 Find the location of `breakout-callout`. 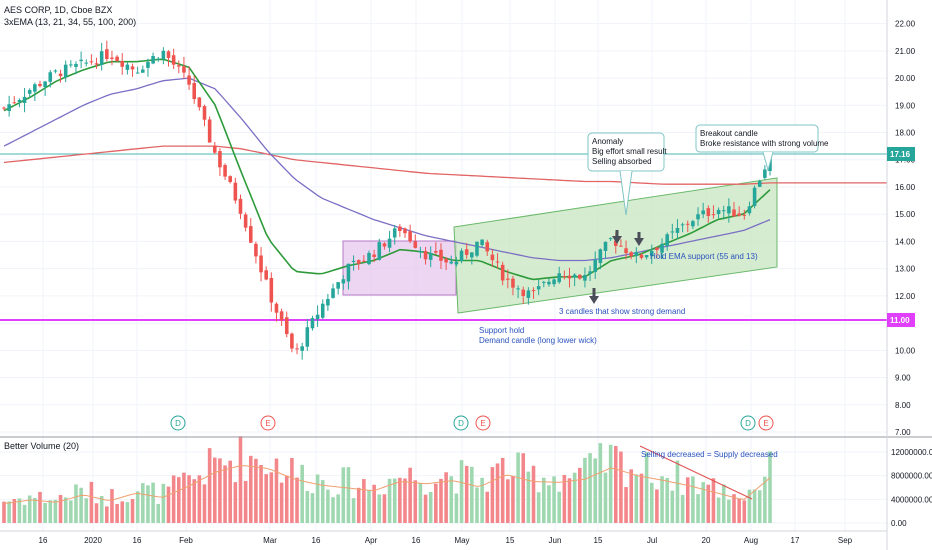

breakout-callout is located at coordinates (757, 138).